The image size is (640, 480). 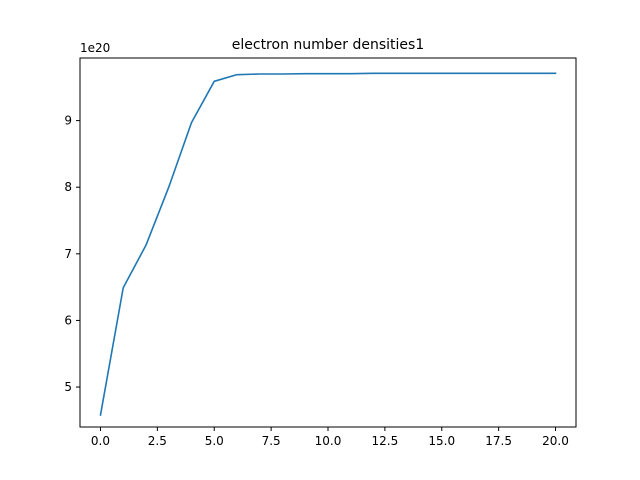 I want to click on x-tick-label: 2.5, so click(x=157, y=441).